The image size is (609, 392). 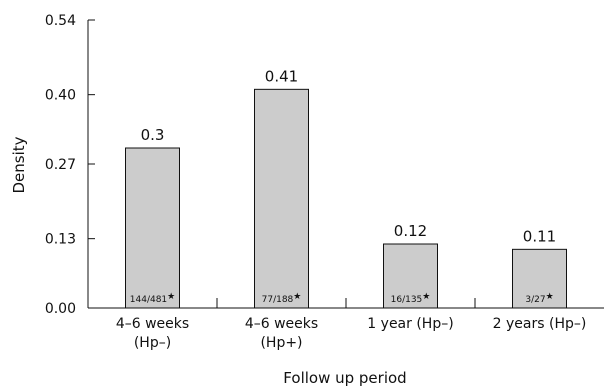 What do you see at coordinates (60, 309) in the screenshot?
I see `y-tick-label: 0.00` at bounding box center [60, 309].